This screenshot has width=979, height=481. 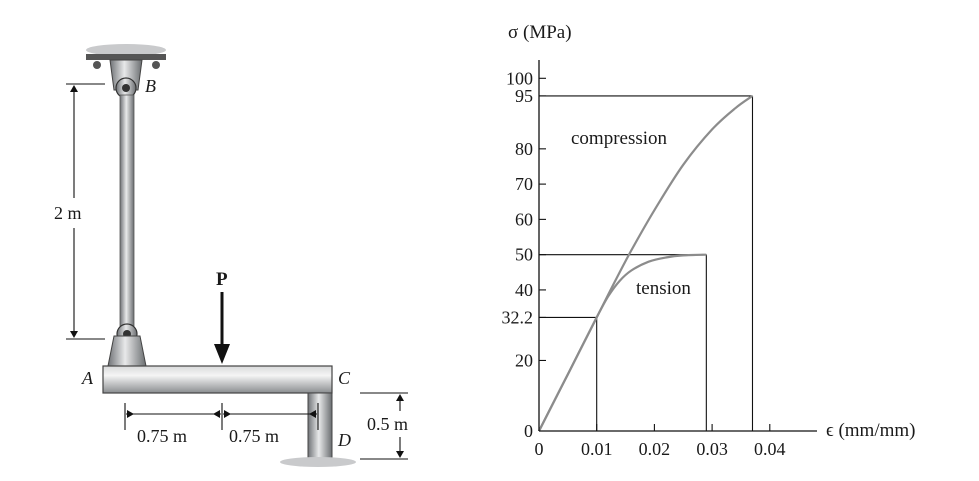 What do you see at coordinates (619, 138) in the screenshot?
I see `series-label-compression: compression` at bounding box center [619, 138].